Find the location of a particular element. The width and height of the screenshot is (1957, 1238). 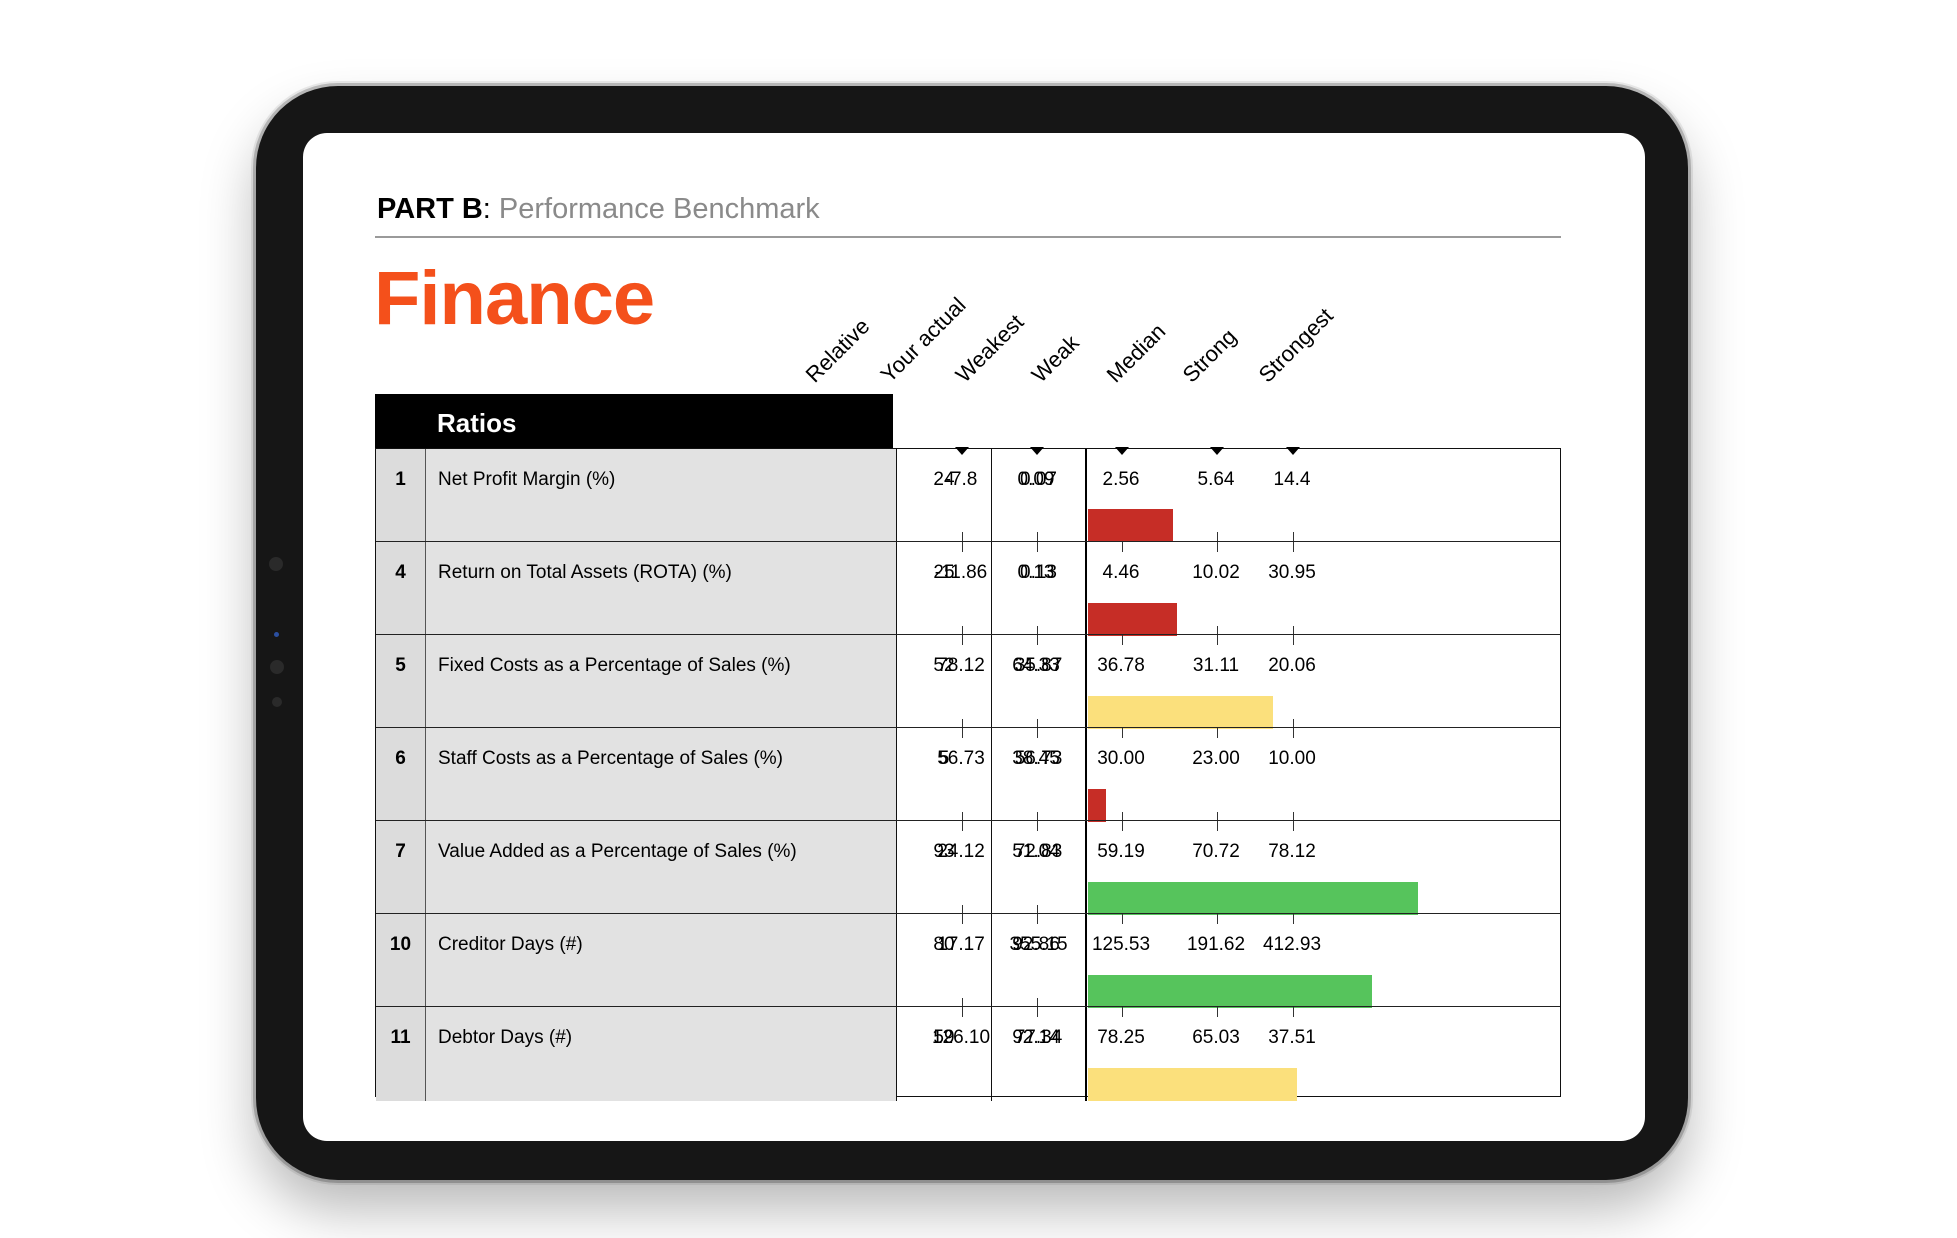

benchmark-value: 14.4 is located at coordinates (1292, 479).